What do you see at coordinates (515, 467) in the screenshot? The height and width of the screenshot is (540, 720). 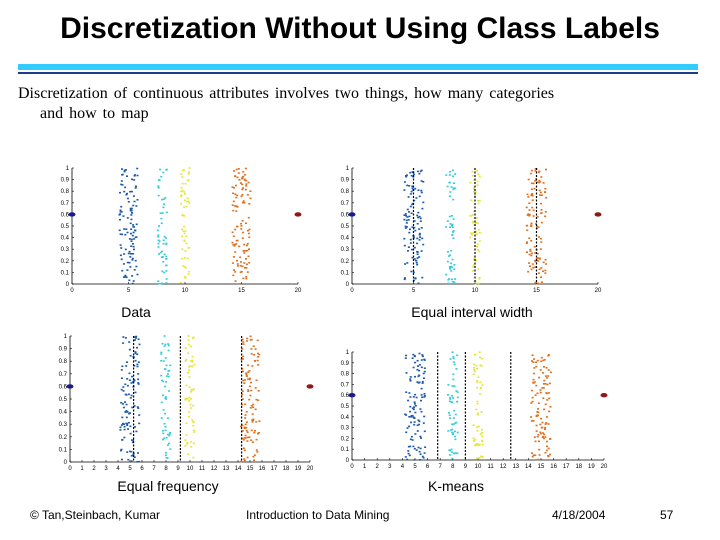 I see `x-tick-label: 13` at bounding box center [515, 467].